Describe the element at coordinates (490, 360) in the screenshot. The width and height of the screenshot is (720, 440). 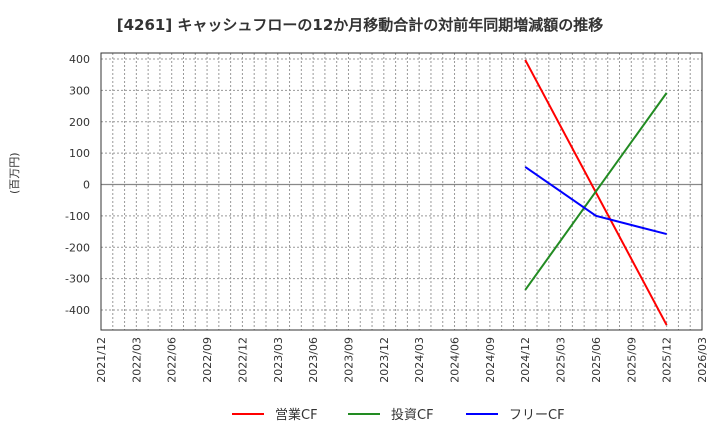
I see `x-tick-label: 2024/09` at that location.